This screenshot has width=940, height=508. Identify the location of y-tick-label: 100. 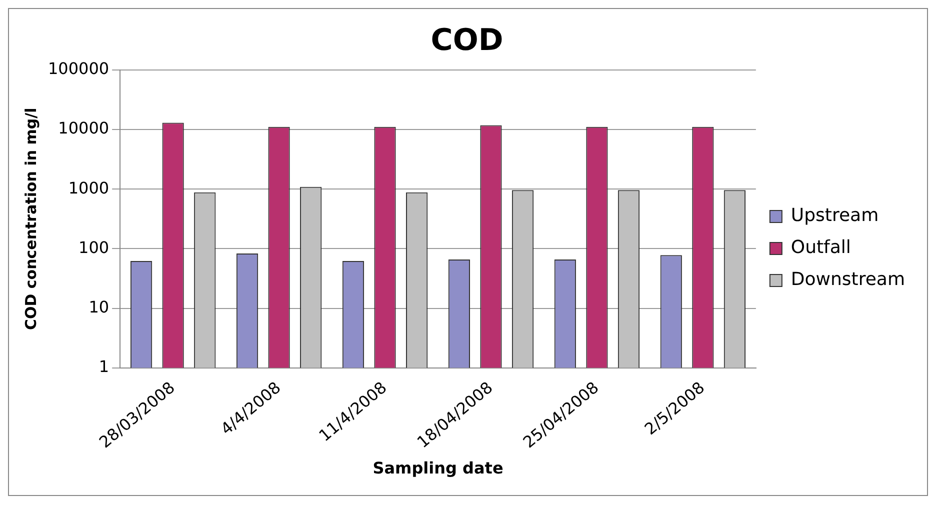
(94, 247).